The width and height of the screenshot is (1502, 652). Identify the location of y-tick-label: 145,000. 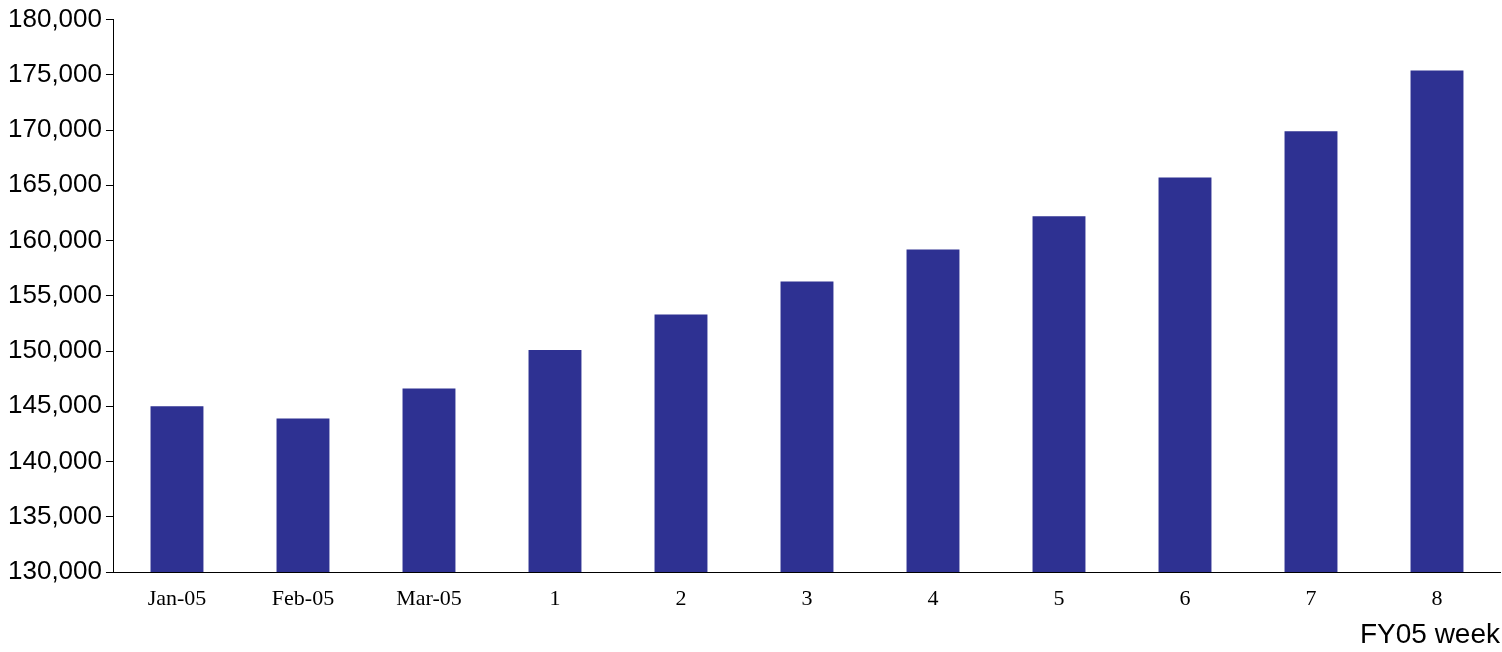
(55, 404).